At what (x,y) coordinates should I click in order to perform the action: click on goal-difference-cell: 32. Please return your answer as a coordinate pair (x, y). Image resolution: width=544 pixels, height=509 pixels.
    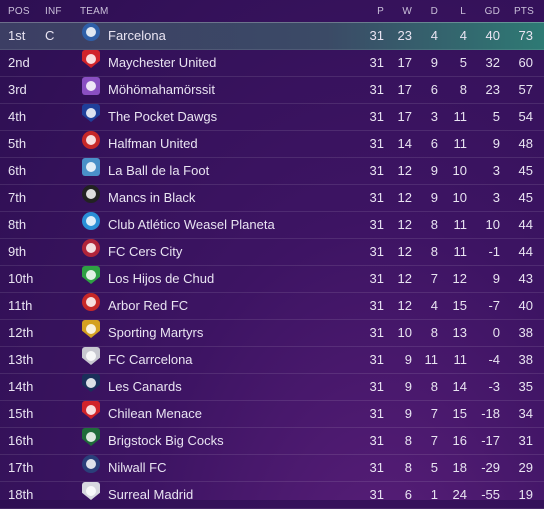
    Looking at the image, I should click on (492, 62).